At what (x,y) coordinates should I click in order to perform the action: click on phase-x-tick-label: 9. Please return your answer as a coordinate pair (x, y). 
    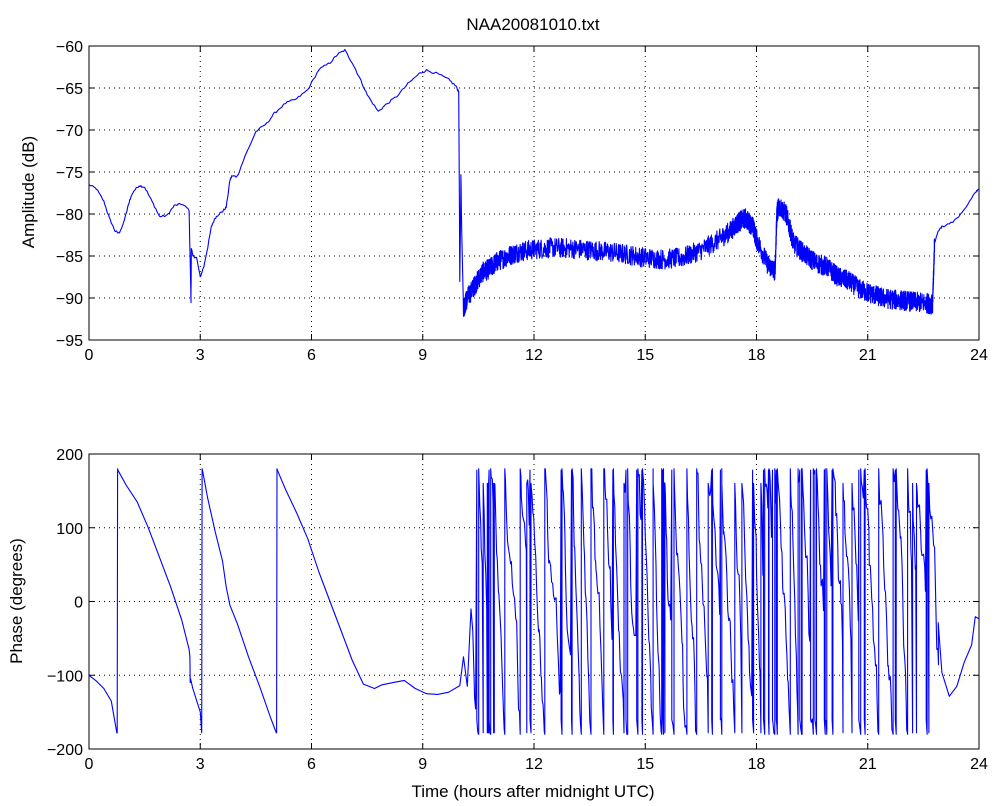
    Looking at the image, I should click on (422, 764).